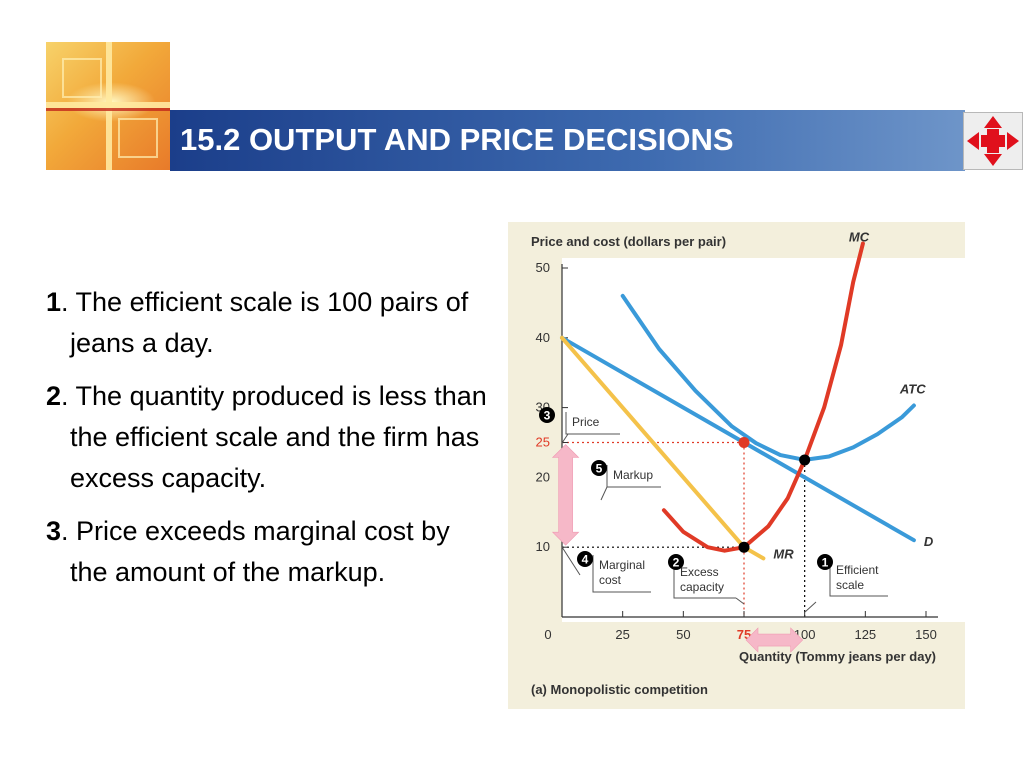 Image resolution: width=1024 pixels, height=768 pixels. I want to click on y-tick-label: 25, so click(543, 442).